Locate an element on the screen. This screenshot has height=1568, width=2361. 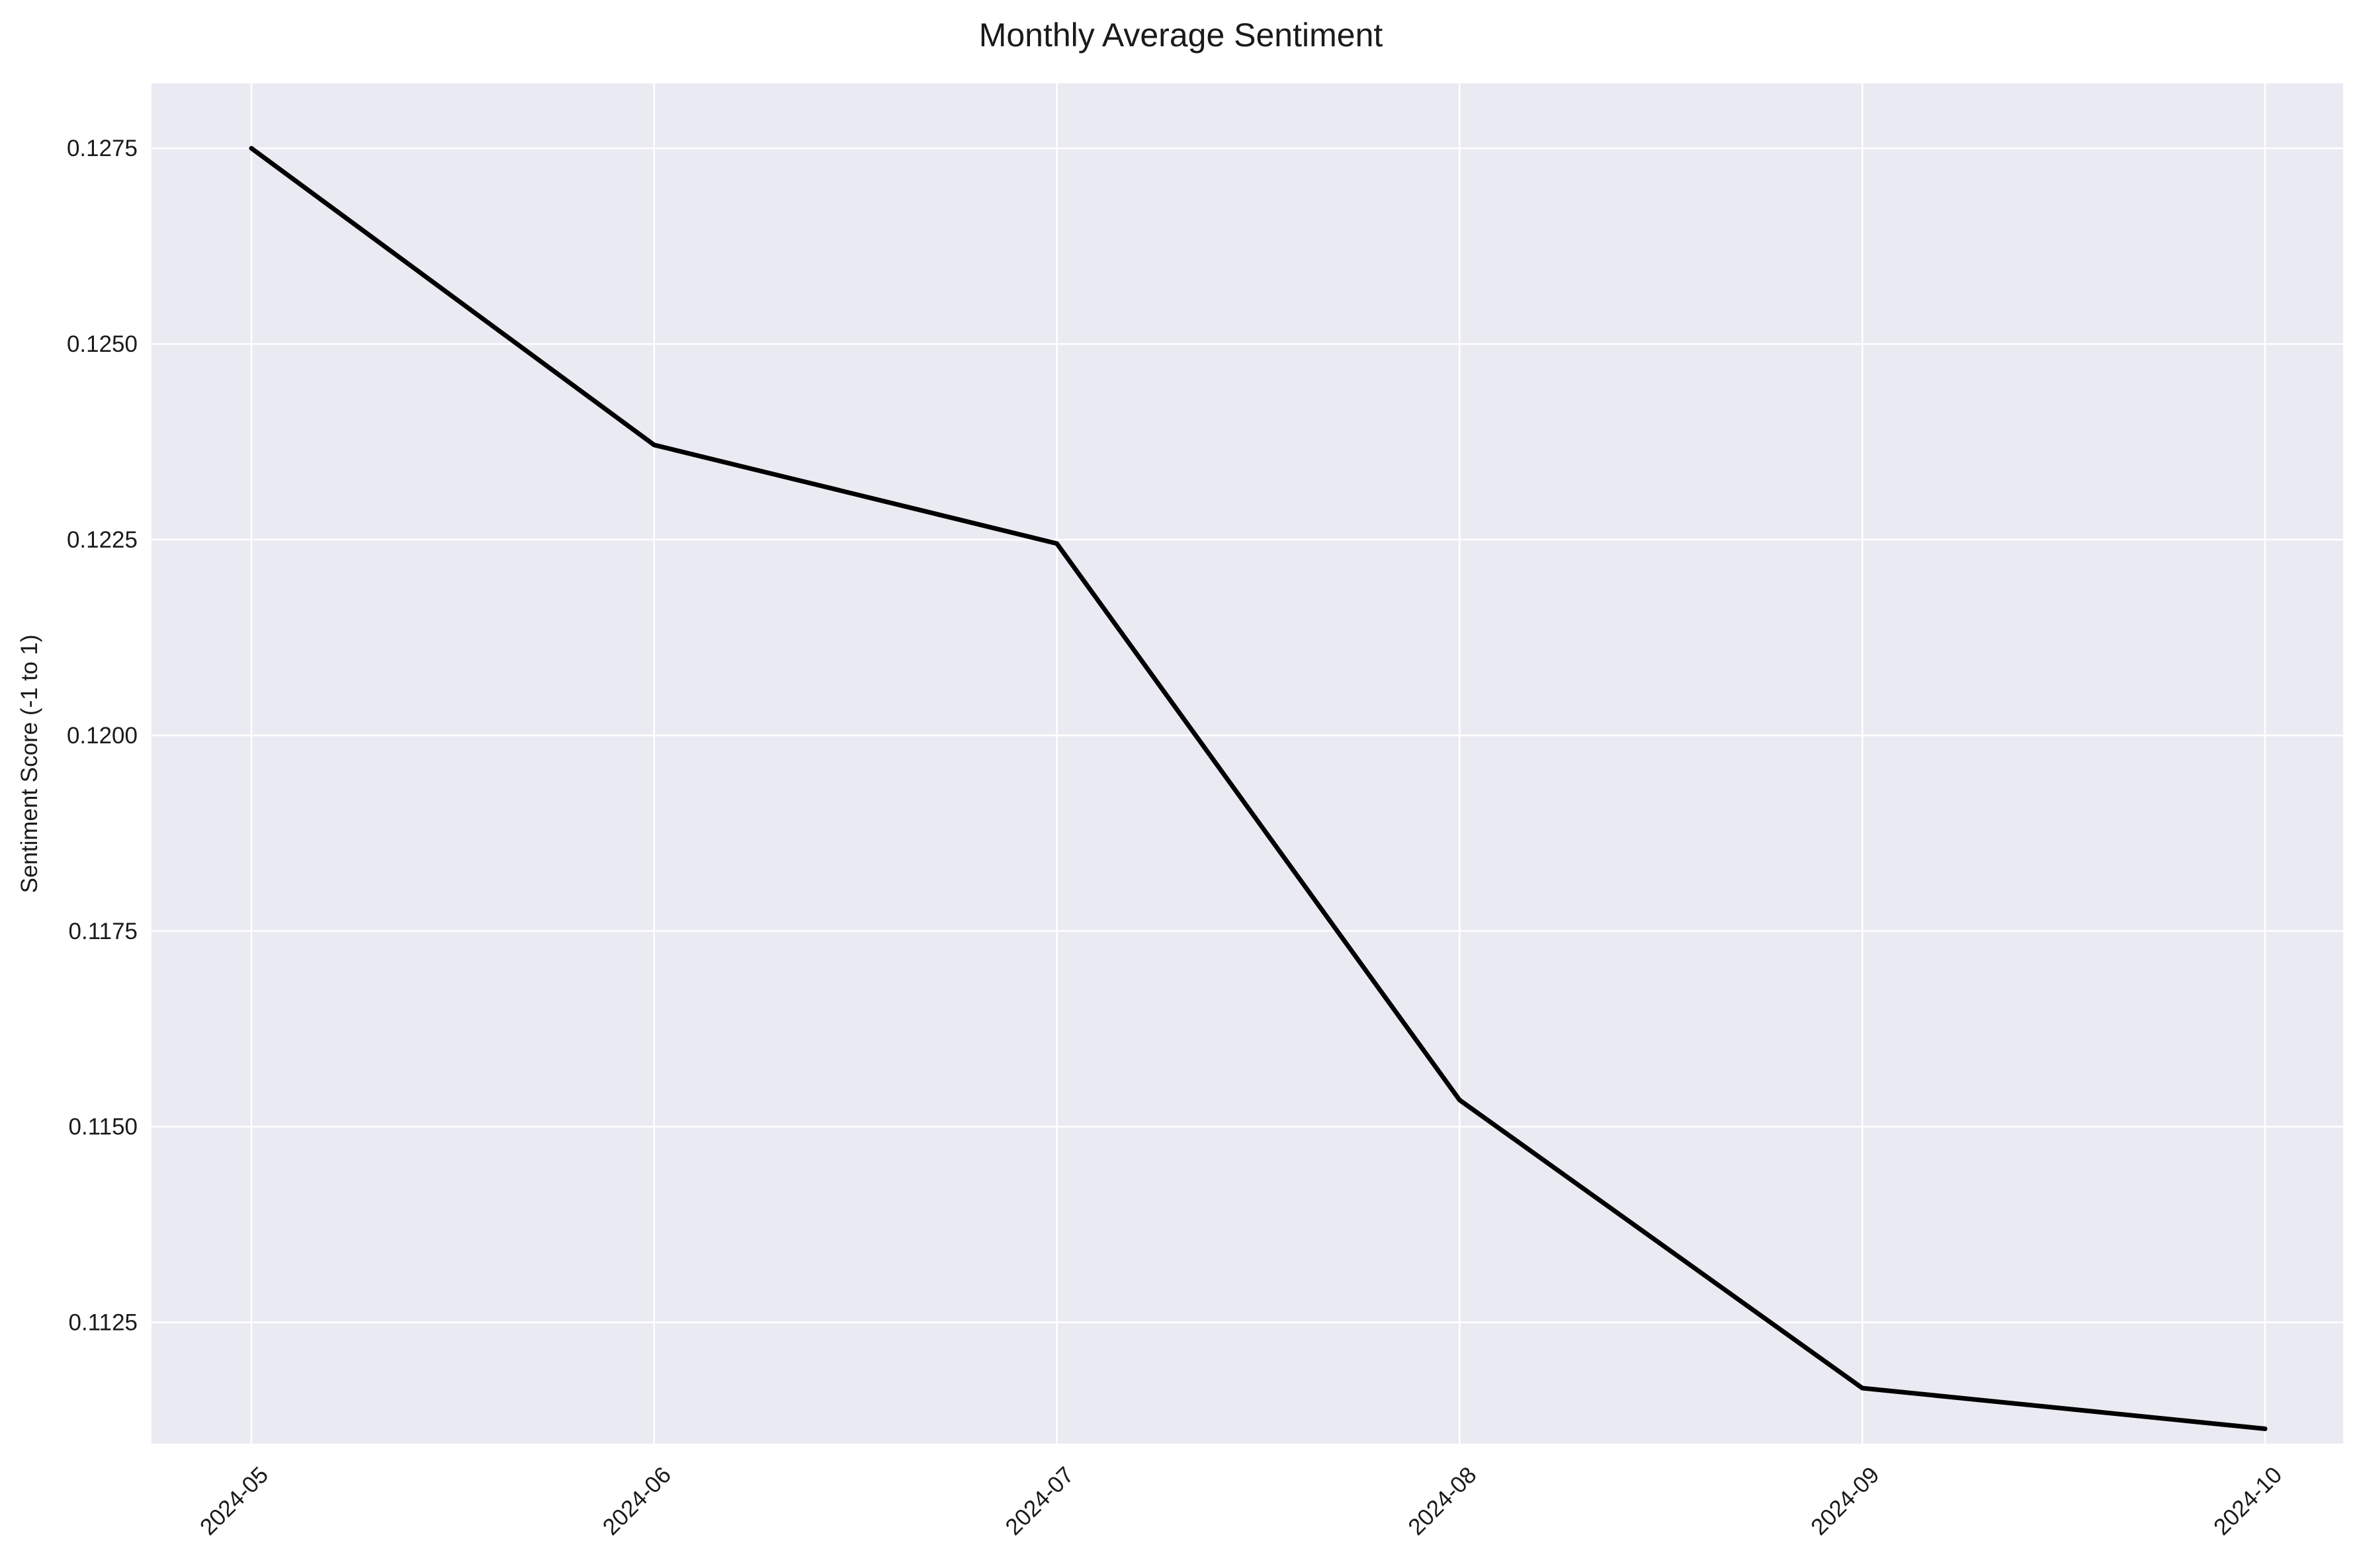
y-tick-label: 0.1150 is located at coordinates (104, 1127).